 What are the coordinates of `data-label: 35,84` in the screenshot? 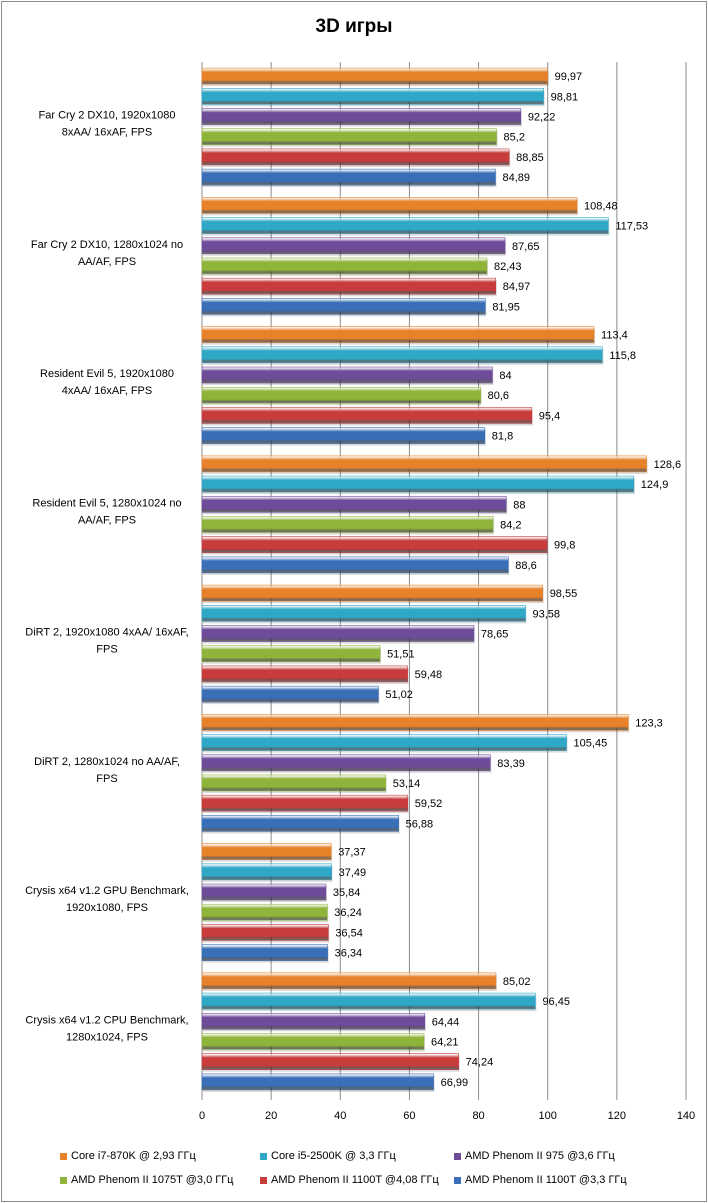 It's located at (347, 893).